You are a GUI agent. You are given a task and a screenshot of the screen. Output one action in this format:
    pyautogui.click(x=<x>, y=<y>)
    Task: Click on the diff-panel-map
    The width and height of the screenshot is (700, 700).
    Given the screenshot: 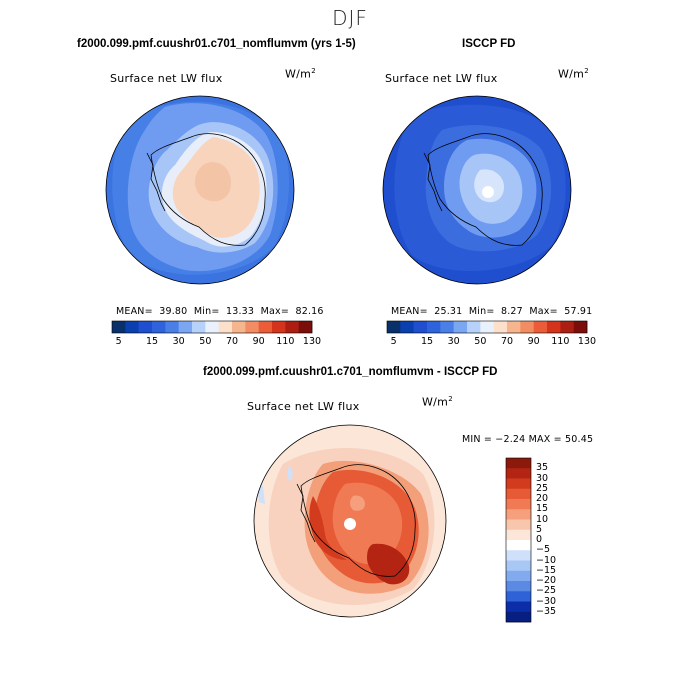 What is the action you would take?
    pyautogui.click(x=350, y=521)
    